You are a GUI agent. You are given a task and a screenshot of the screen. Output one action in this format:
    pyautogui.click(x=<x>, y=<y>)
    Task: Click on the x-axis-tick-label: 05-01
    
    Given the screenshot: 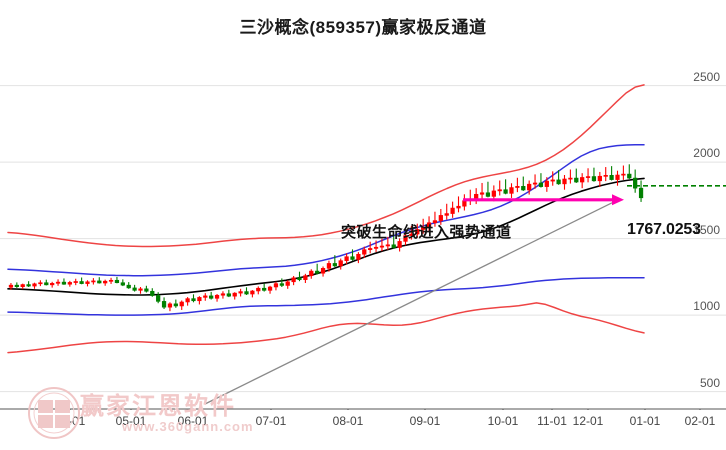 What is the action you would take?
    pyautogui.click(x=131, y=421)
    